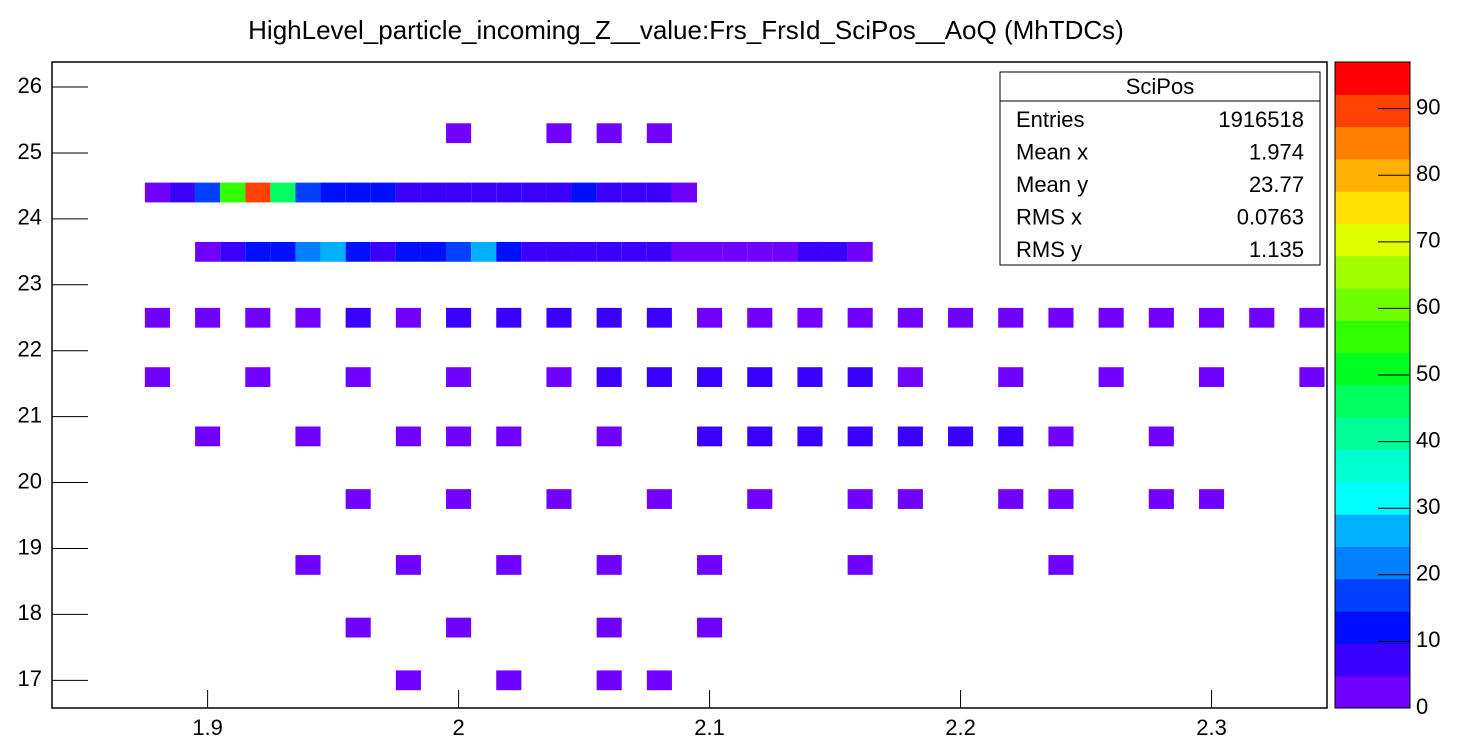 The width and height of the screenshot is (1469, 753). I want to click on x-tick-label: 2.3, so click(1211, 727).